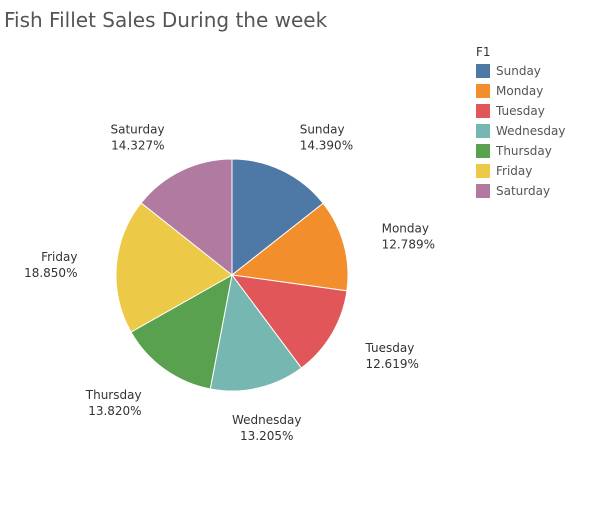 The image size is (614, 507). I want to click on legend-item-sunday: Sunday, so click(520, 71).